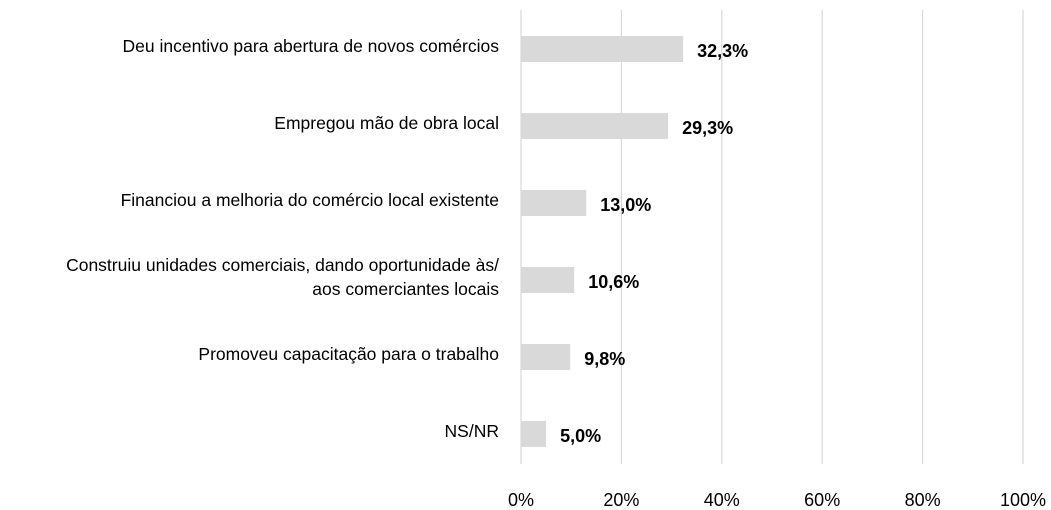 The height and width of the screenshot is (510, 1051). I want to click on value-label: 13,0%, so click(625, 205).